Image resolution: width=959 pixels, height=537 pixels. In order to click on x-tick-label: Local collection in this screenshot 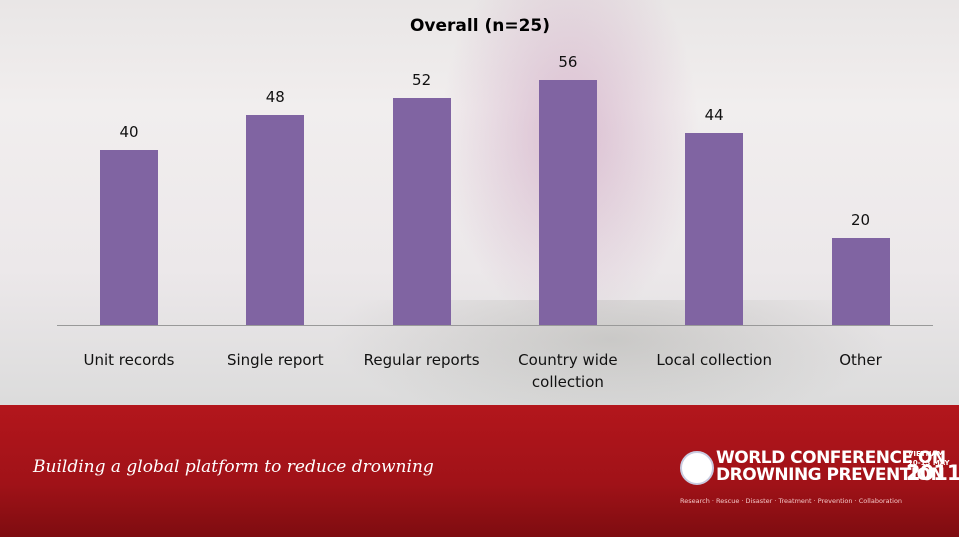, I will do `click(714, 360)`.